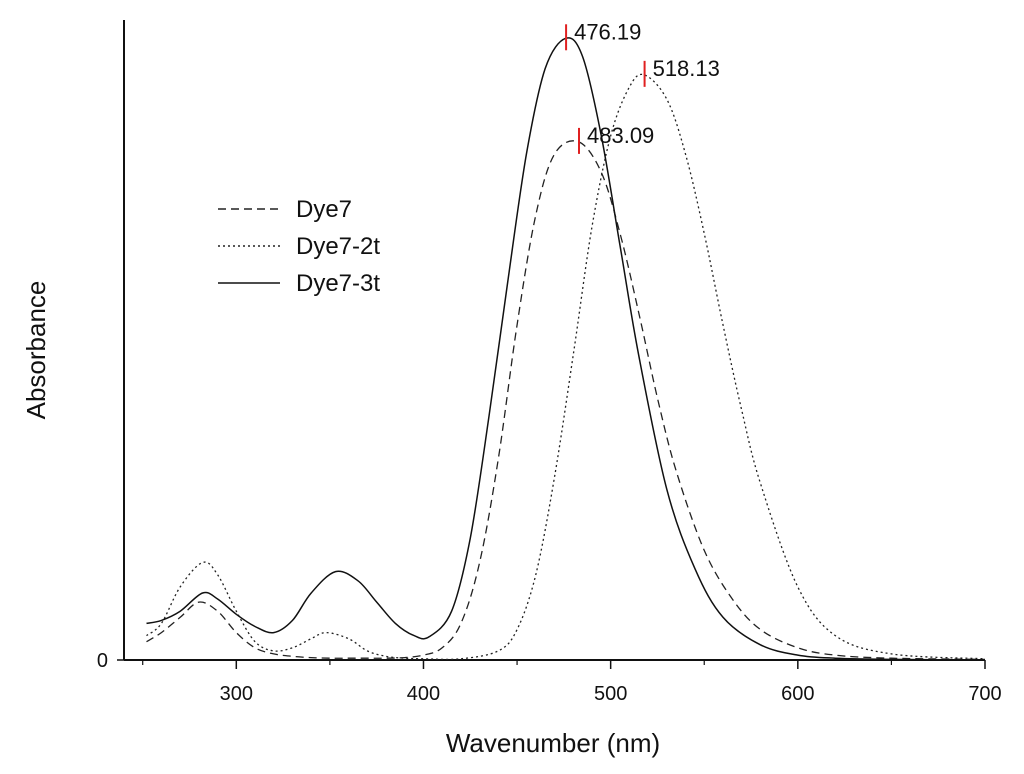 The width and height of the screenshot is (1024, 774). What do you see at coordinates (553, 743) in the screenshot?
I see `x-axis-title: Wavenumber (nm)` at bounding box center [553, 743].